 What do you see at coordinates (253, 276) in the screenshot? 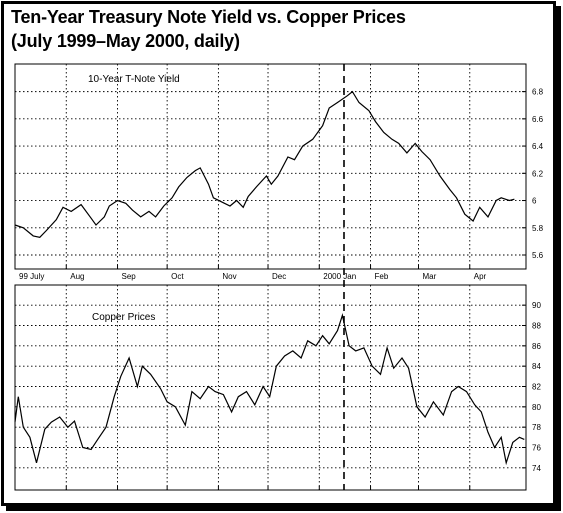
I see `x-axis-labels: 99 July Aug Sep Oct Nov Dec 2000 Jan Feb Mar Apr` at bounding box center [253, 276].